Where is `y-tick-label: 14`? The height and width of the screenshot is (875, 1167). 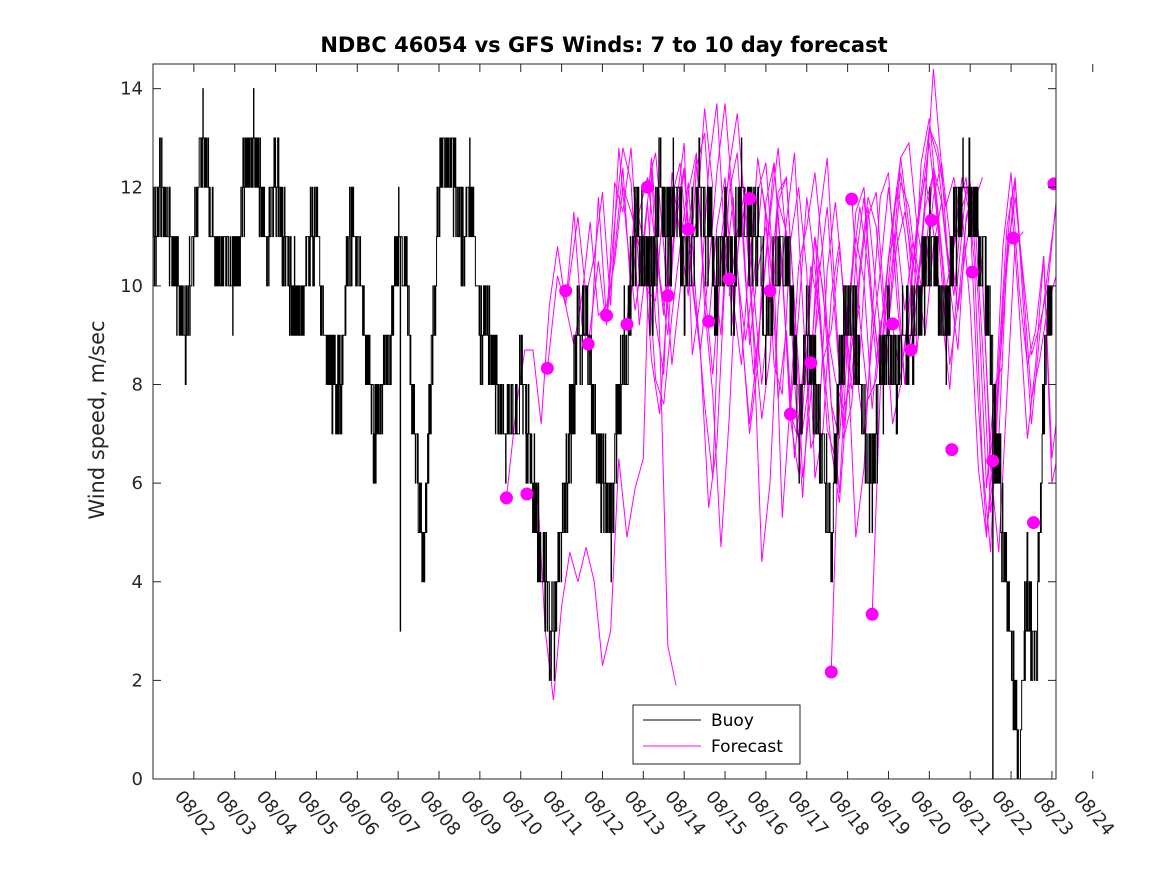
y-tick-label: 14 is located at coordinates (131, 89).